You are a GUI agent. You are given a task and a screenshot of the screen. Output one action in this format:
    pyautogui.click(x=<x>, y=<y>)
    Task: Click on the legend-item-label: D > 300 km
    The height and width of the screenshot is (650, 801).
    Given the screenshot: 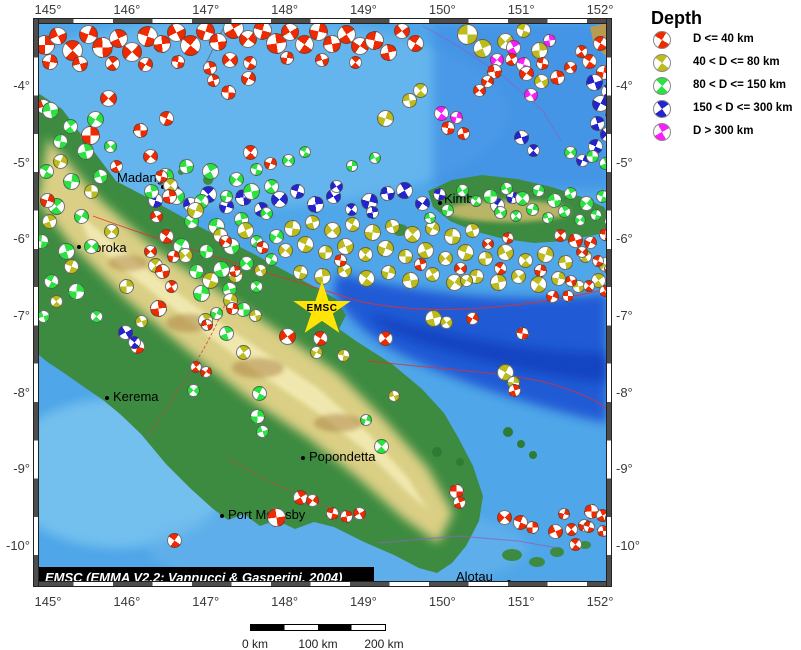 What is the action you would take?
    pyautogui.click(x=723, y=131)
    